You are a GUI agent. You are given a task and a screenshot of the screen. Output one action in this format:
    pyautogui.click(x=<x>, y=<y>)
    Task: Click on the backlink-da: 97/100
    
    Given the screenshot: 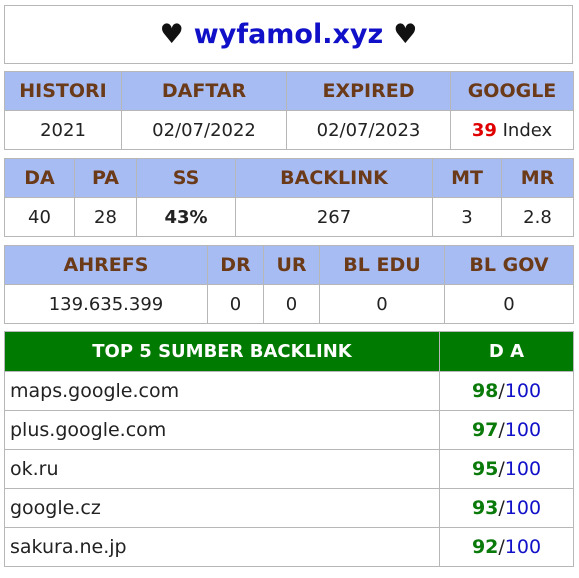 What is the action you would take?
    pyautogui.click(x=506, y=430)
    